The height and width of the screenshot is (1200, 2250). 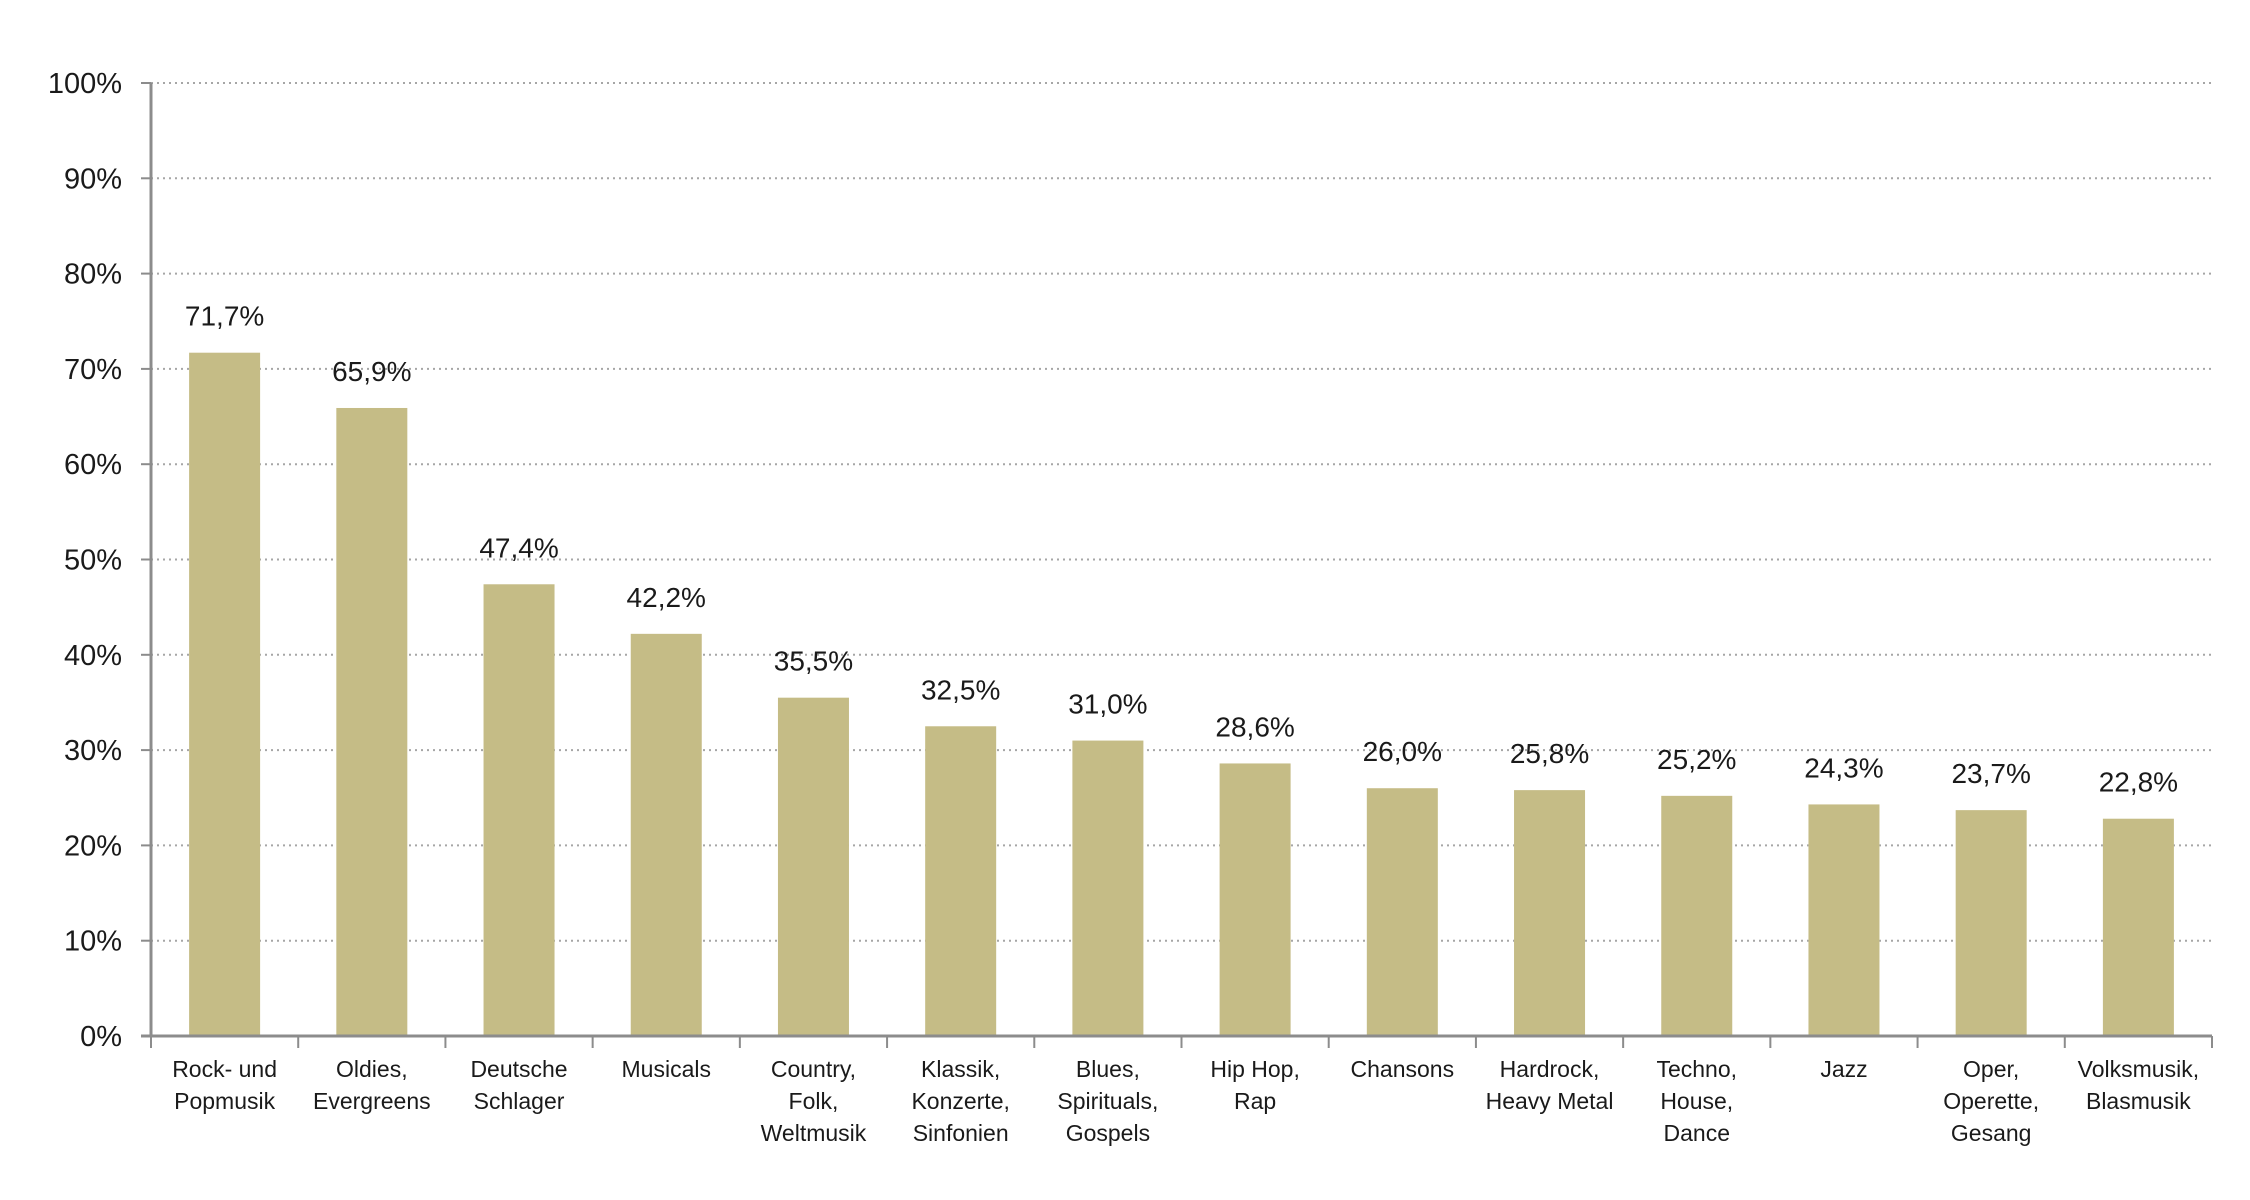 What do you see at coordinates (960, 689) in the screenshot?
I see `data-label: 32,5%` at bounding box center [960, 689].